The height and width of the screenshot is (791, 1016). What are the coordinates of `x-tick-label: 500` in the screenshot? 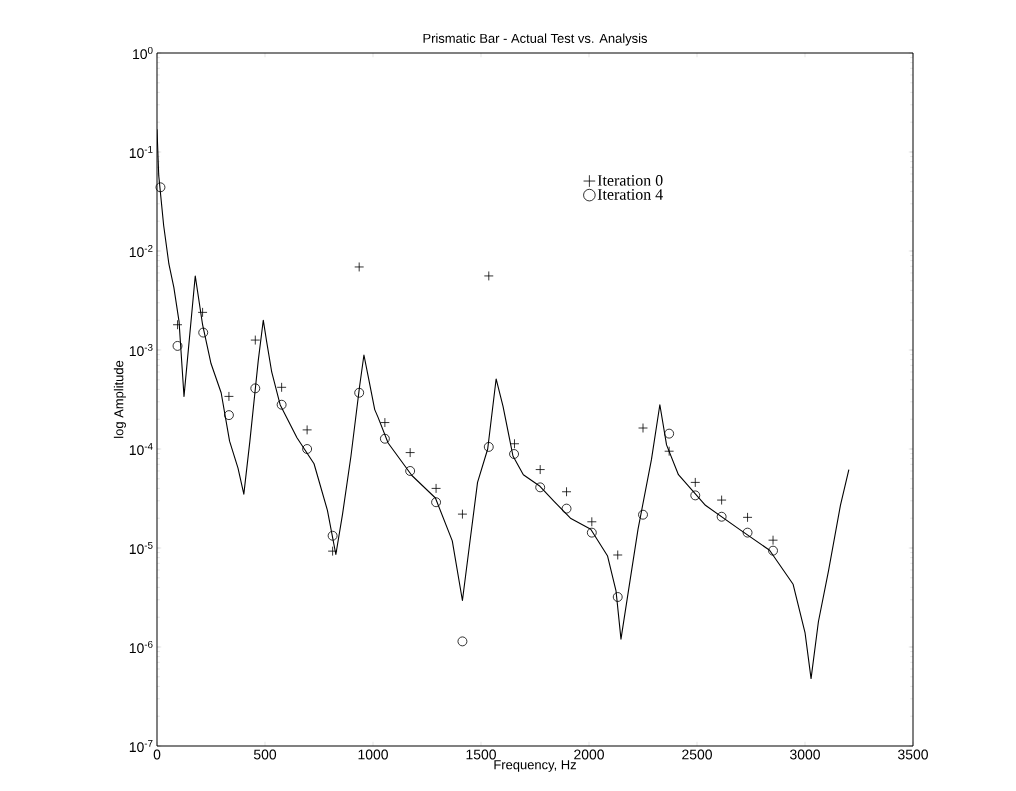 It's located at (265, 754).